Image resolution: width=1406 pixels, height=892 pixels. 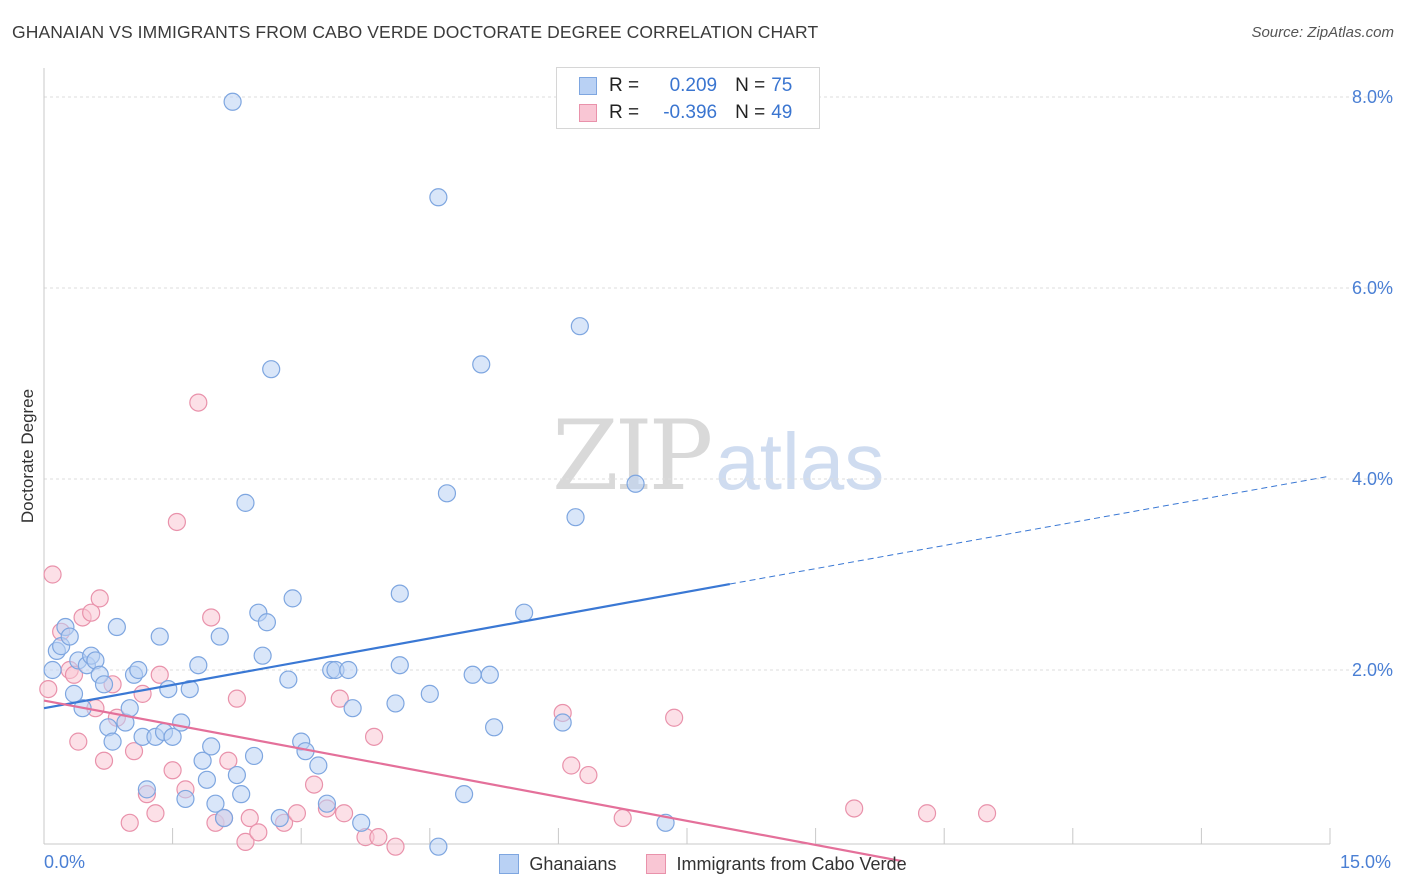 I want to click on legend-r-value: -0.396, so click(x=690, y=112).